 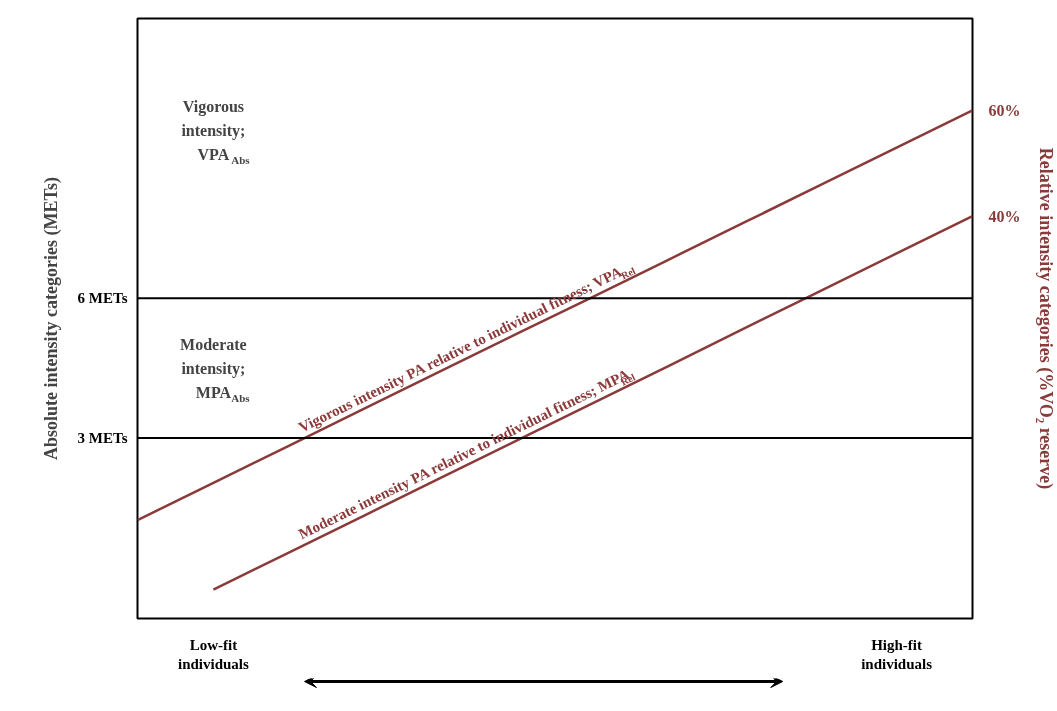 I want to click on text: 40%, so click(x=1004, y=216).